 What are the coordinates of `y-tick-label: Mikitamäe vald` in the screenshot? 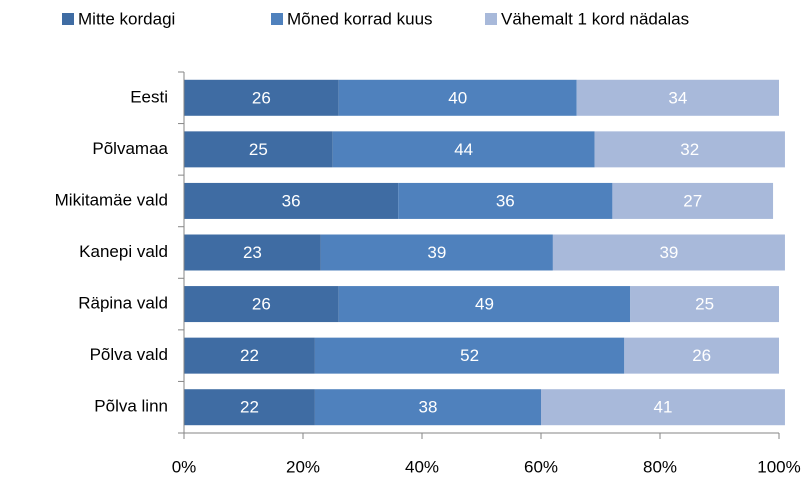 It's located at (111, 199).